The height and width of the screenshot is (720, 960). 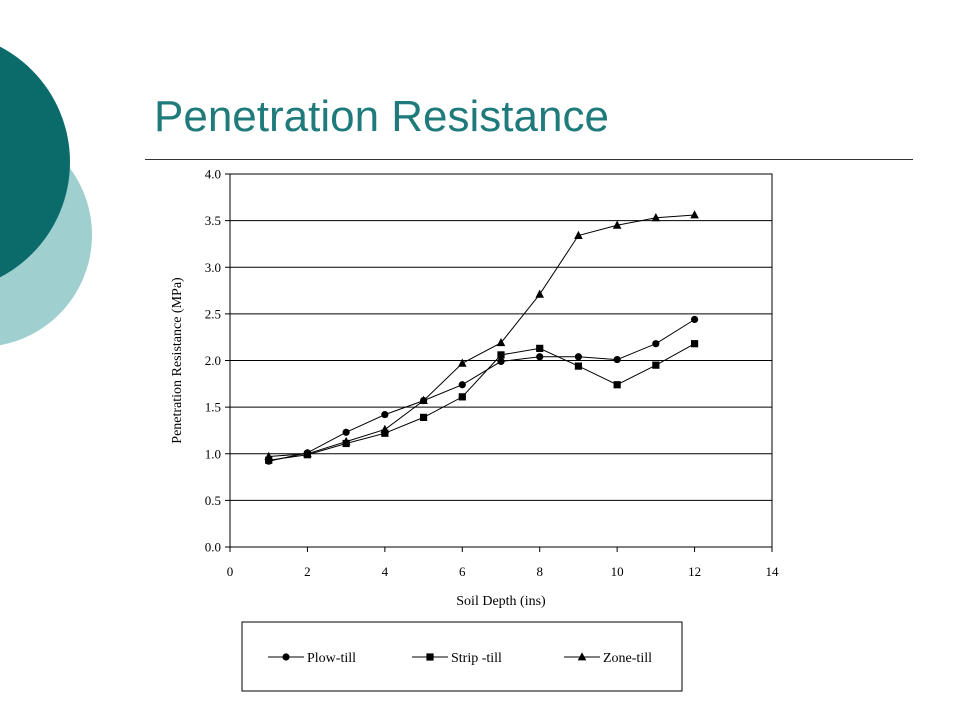 I want to click on decor-circle-dark, so click(x=35, y=162).